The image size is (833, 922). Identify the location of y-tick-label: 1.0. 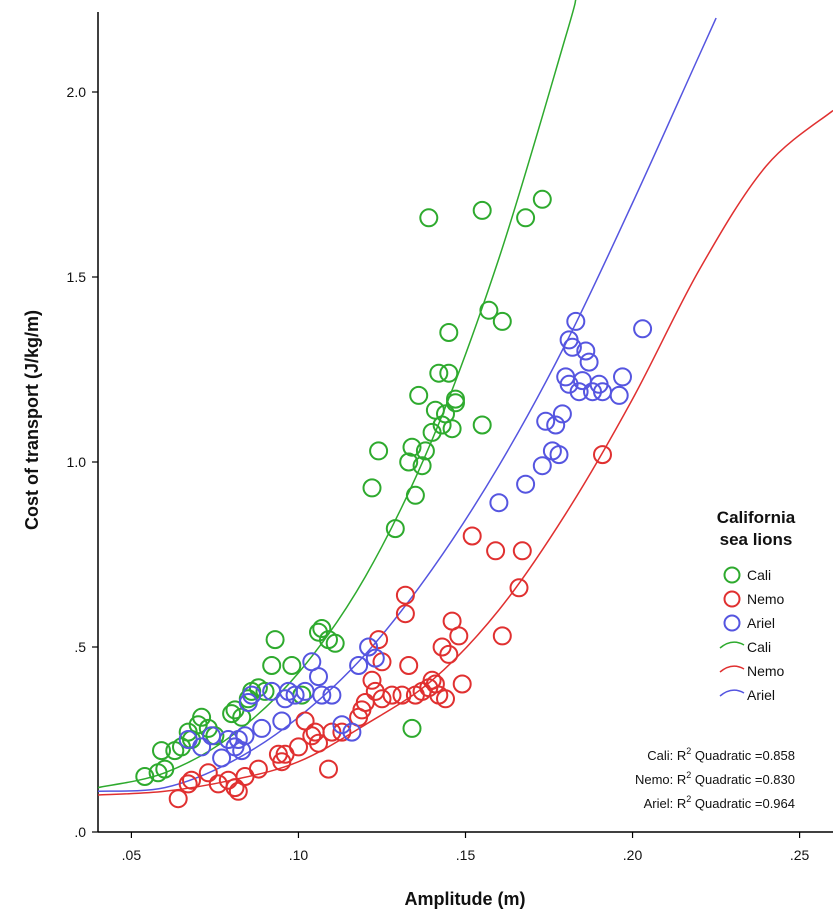
(77, 462).